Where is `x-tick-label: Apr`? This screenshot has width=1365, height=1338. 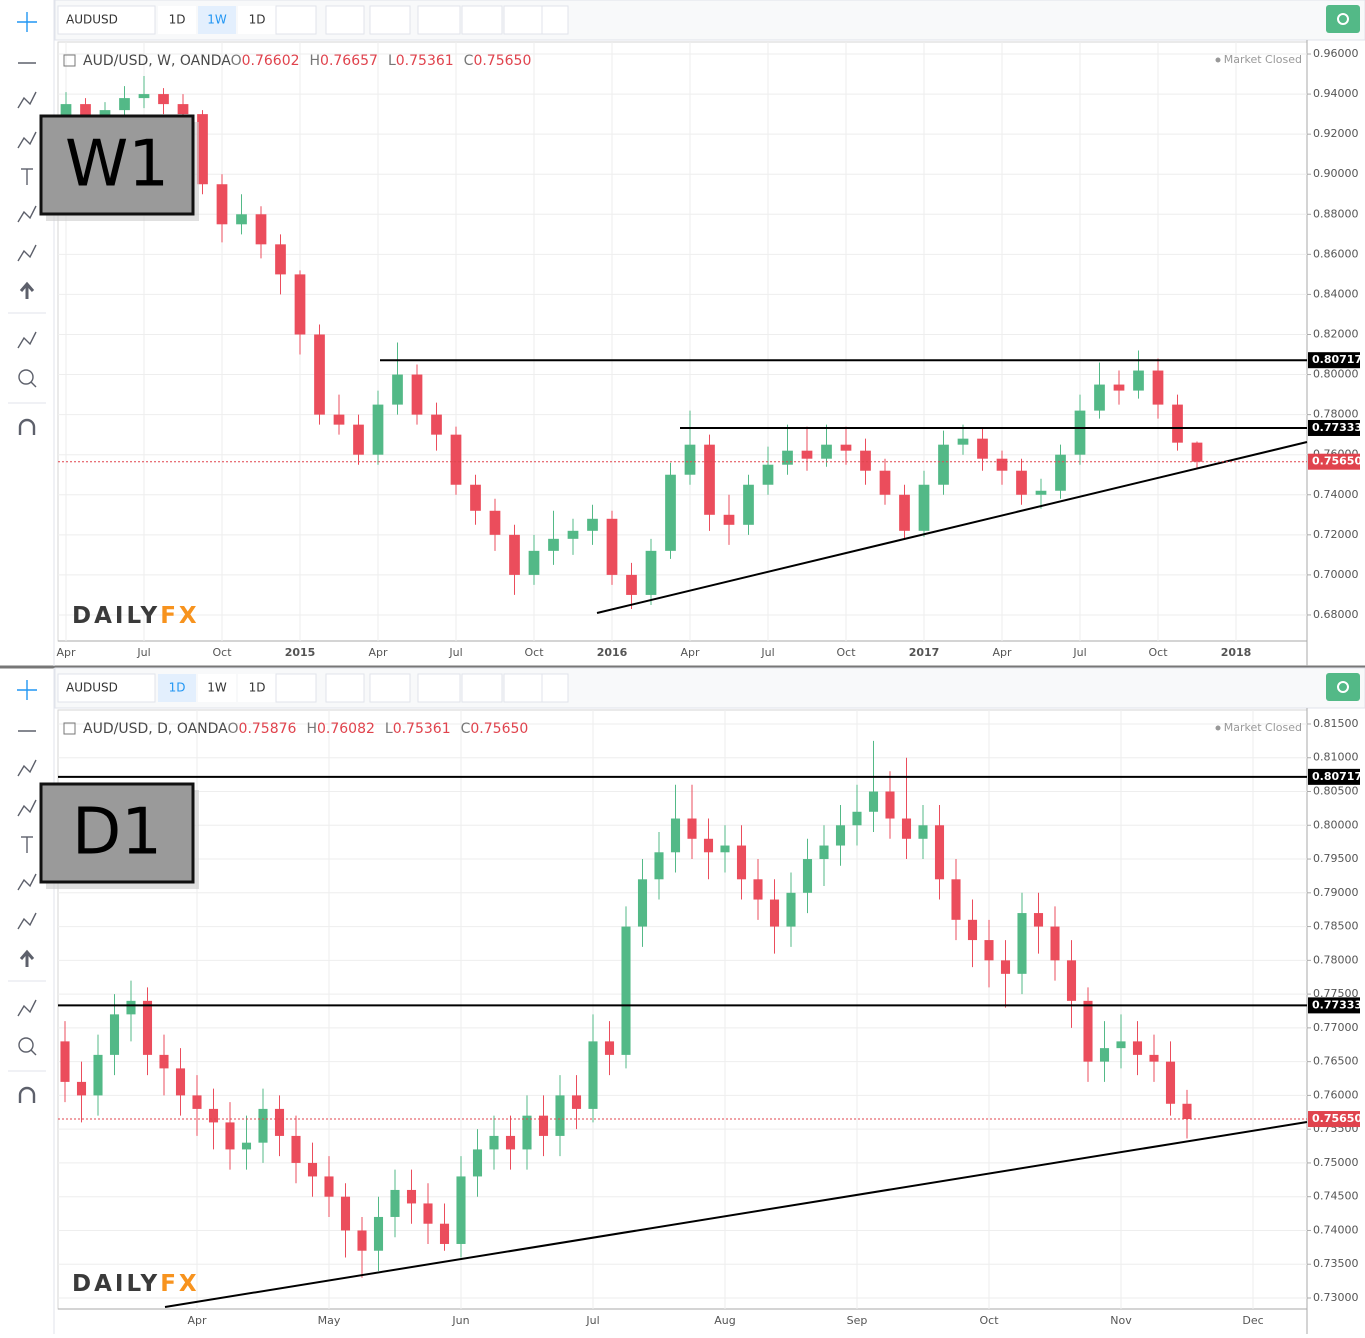 x-tick-label: Apr is located at coordinates (197, 1320).